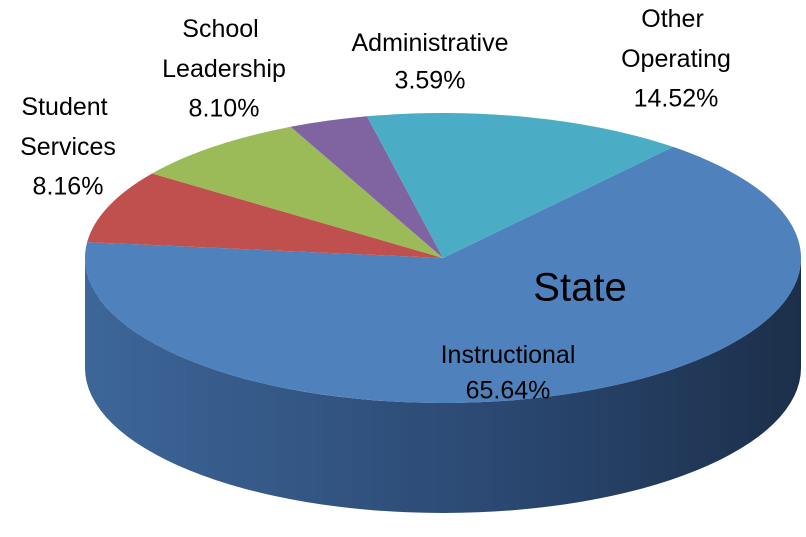 The height and width of the screenshot is (537, 806). I want to click on slice-label: Student Services, so click(68, 127).